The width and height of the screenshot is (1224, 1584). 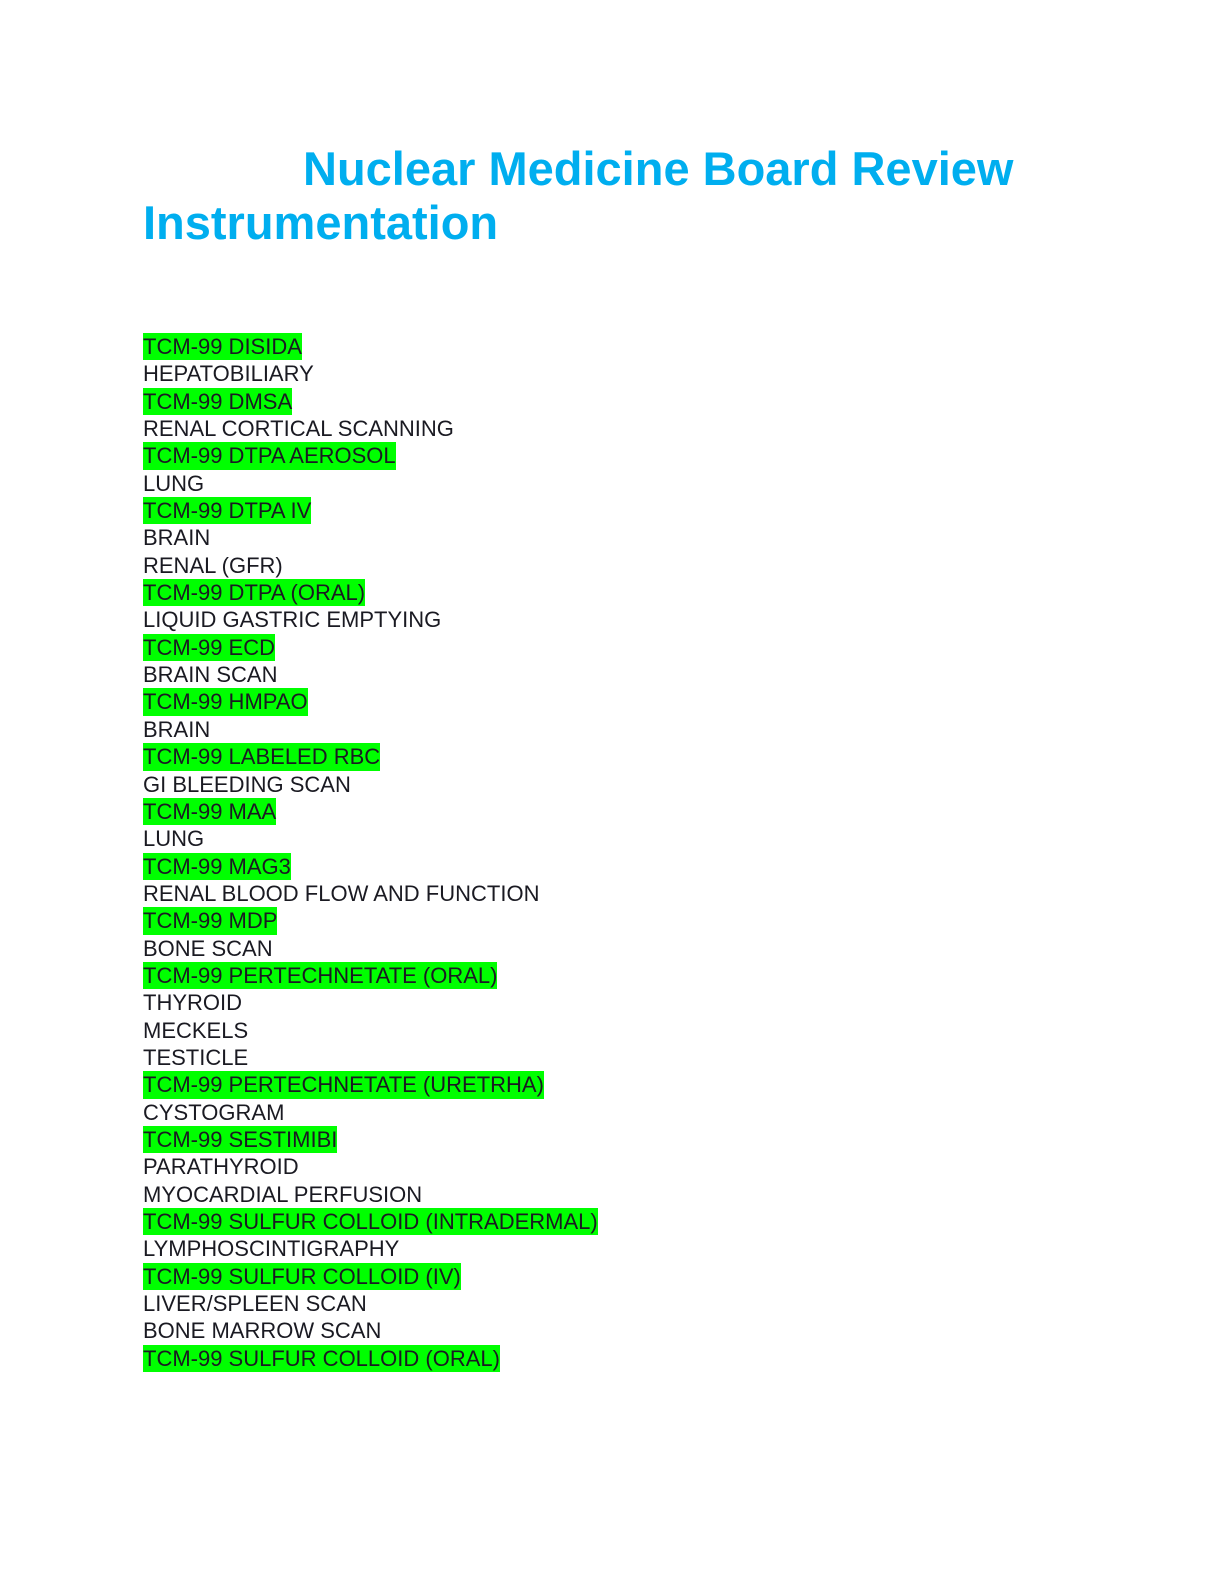 What do you see at coordinates (213, 565) in the screenshot?
I see `indication-text: RENAL (GFR)` at bounding box center [213, 565].